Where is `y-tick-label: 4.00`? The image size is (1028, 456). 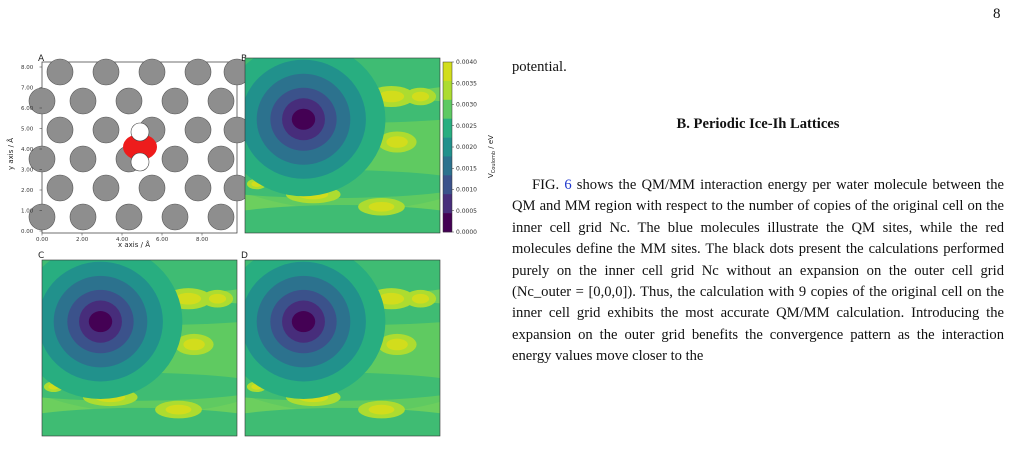 y-tick-label: 4.00 is located at coordinates (27, 150).